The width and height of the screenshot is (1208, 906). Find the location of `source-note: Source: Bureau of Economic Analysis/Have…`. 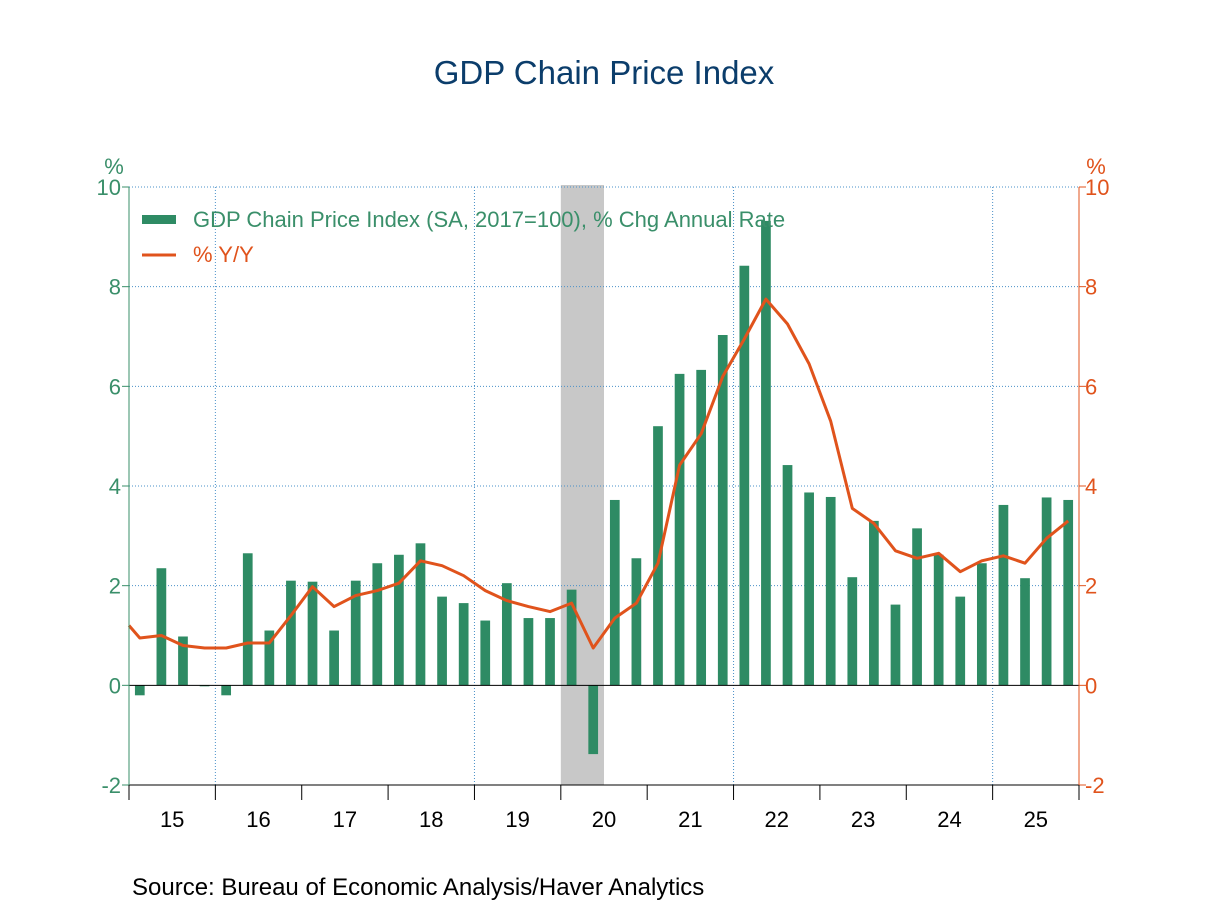

source-note: Source: Bureau of Economic Analysis/Have… is located at coordinates (418, 887).